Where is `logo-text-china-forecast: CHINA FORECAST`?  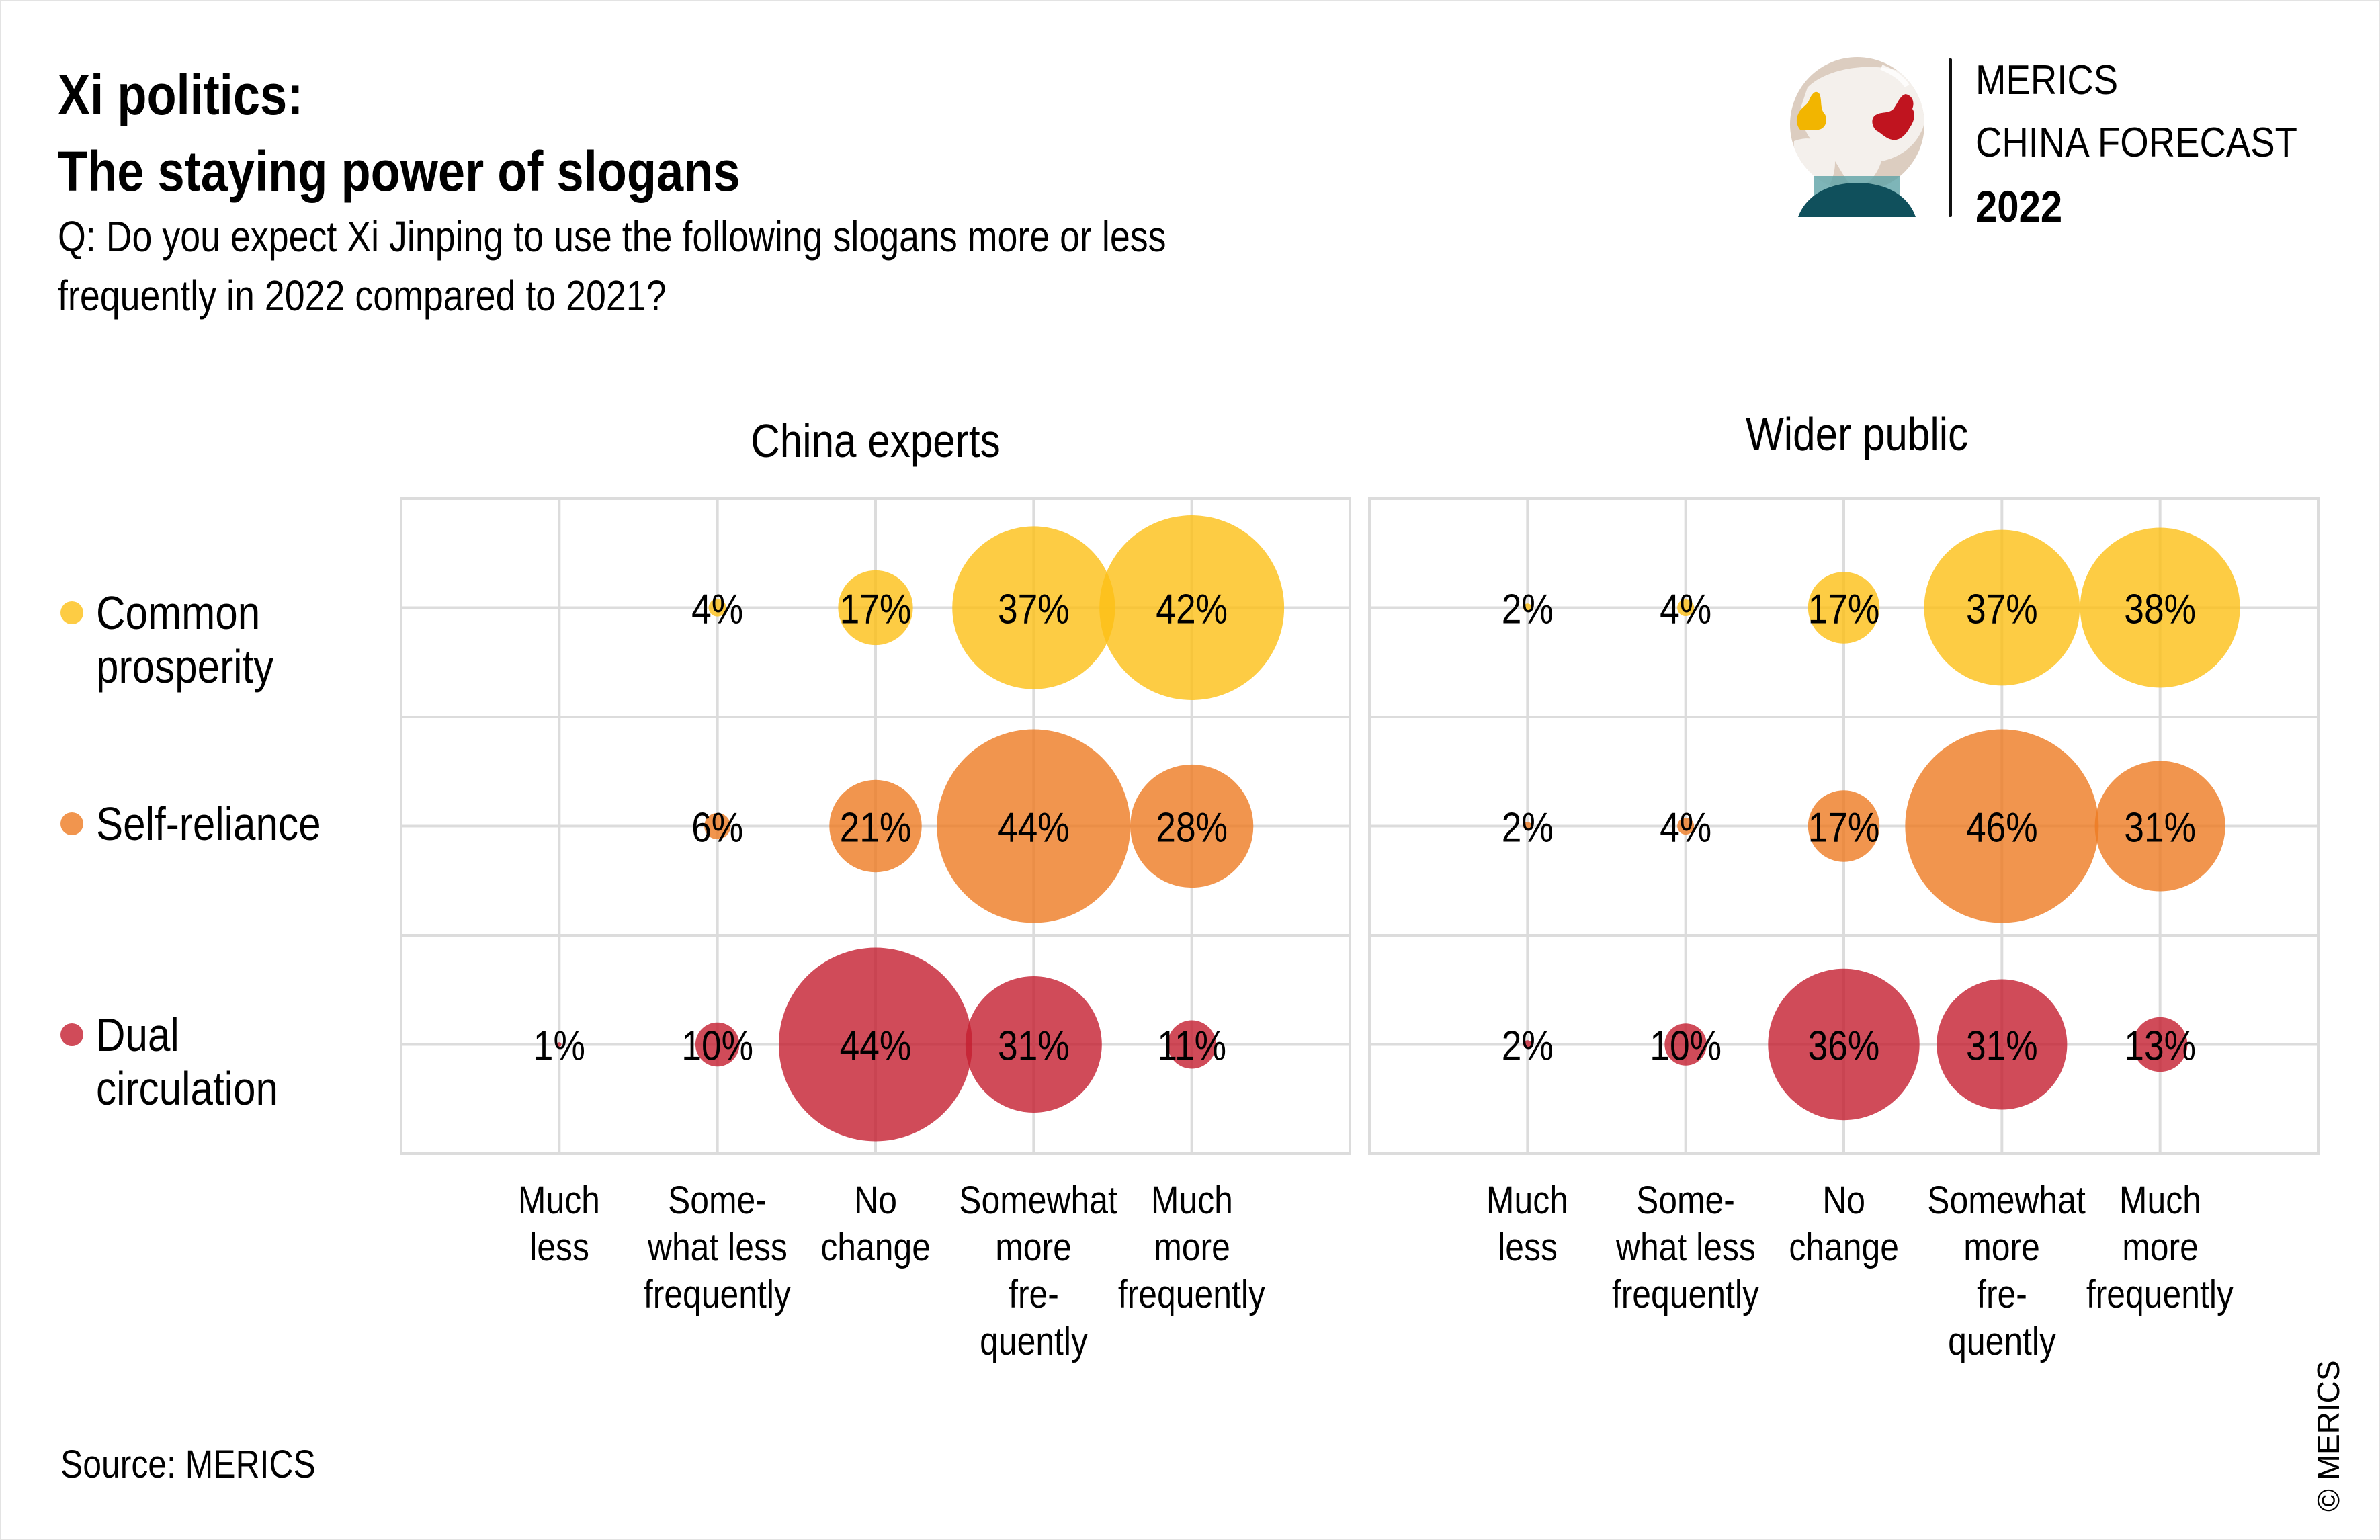
logo-text-china-forecast: CHINA FORECAST is located at coordinates (2136, 143).